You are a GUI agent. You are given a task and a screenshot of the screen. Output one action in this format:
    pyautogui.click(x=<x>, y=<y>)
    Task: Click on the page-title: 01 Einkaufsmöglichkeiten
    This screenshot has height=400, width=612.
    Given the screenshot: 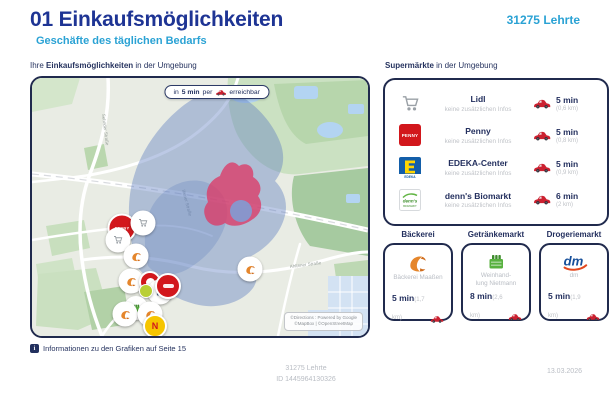 What is the action you would take?
    pyautogui.click(x=157, y=19)
    